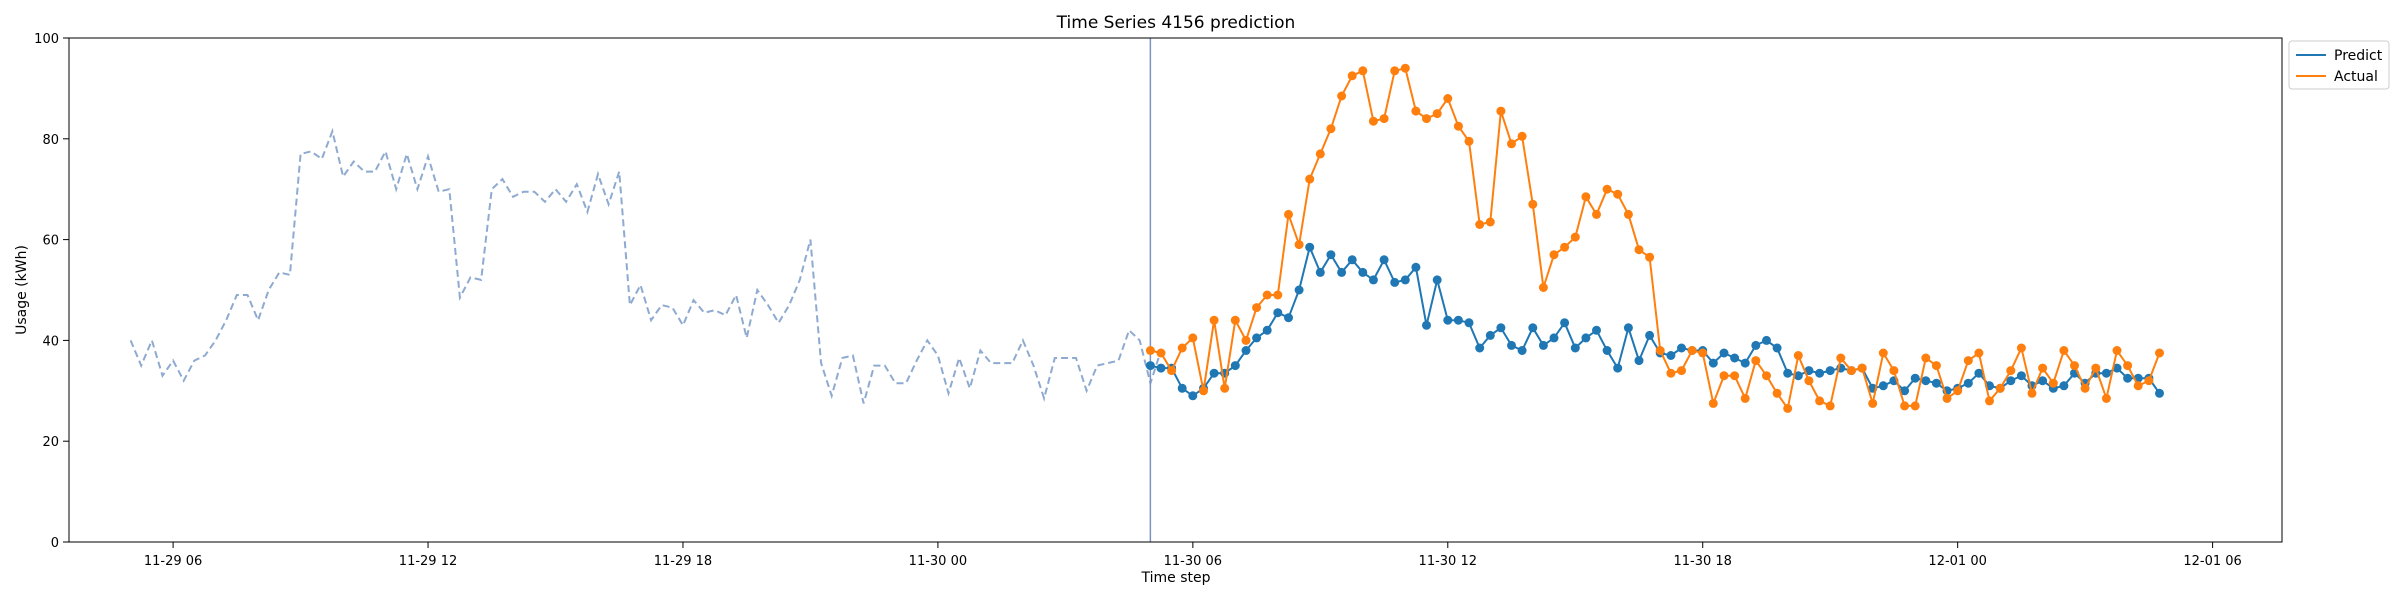 The width and height of the screenshot is (2400, 600). I want to click on x-tick-label: 11-29 12, so click(428, 561).